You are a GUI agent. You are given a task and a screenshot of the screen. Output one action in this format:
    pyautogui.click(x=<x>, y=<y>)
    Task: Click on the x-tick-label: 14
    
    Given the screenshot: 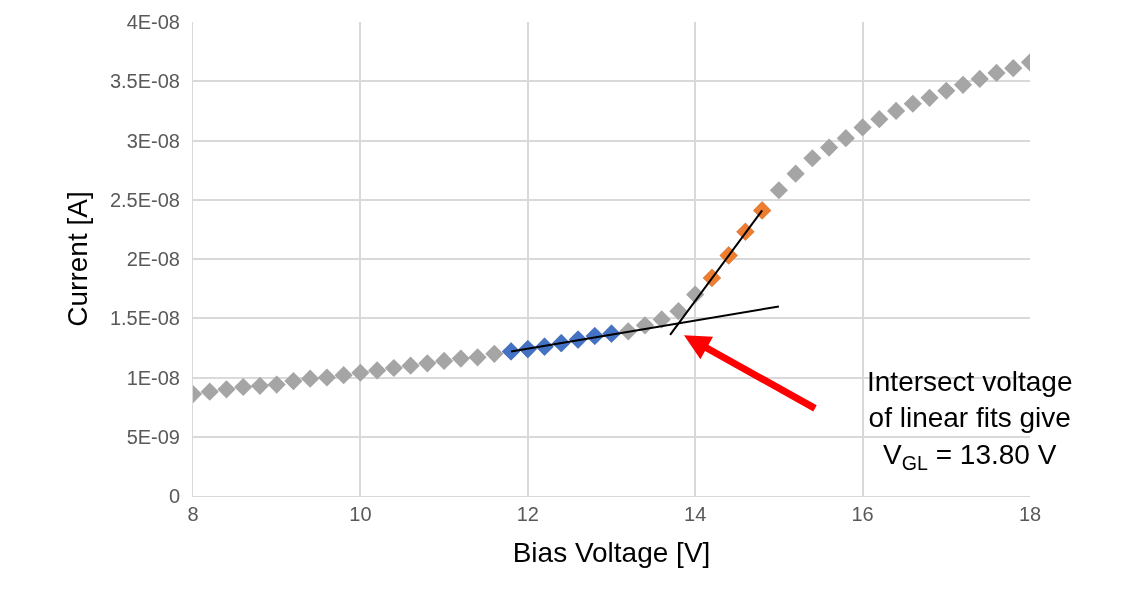 What is the action you would take?
    pyautogui.click(x=695, y=514)
    